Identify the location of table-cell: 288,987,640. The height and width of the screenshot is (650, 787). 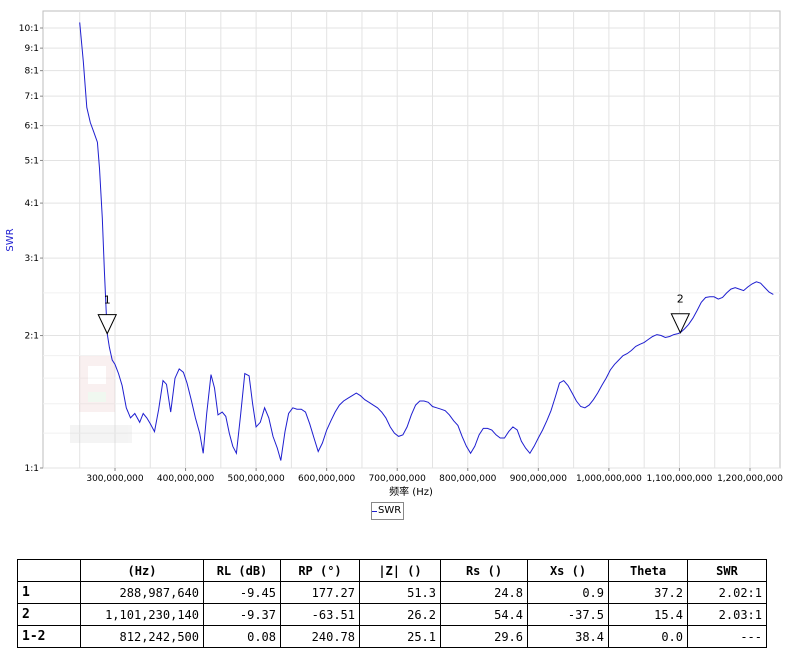
(142, 592).